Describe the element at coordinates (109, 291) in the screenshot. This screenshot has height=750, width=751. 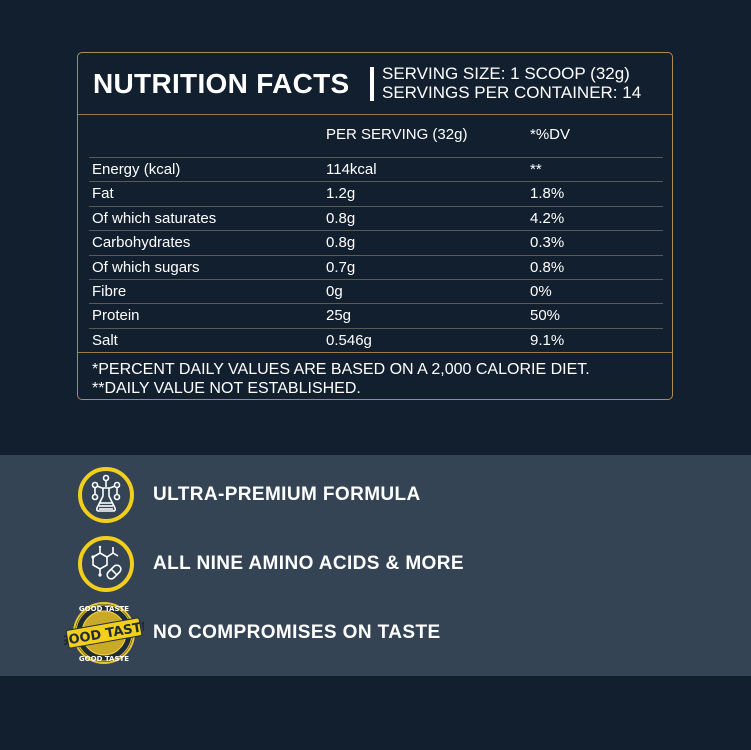
I see `nutrient-name: Fibre` at that location.